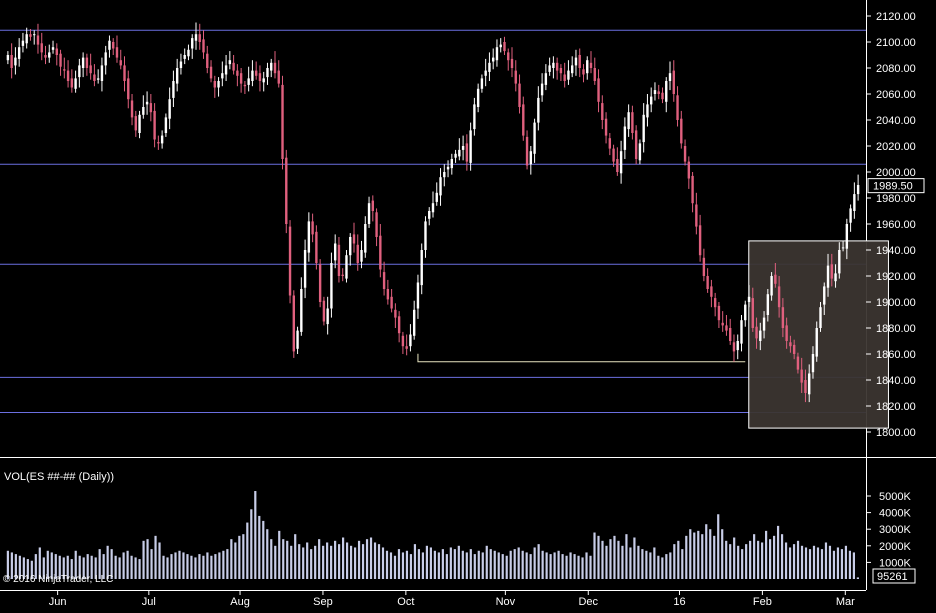  What do you see at coordinates (896, 199) in the screenshot?
I see `y-tick-label: 1980.00` at bounding box center [896, 199].